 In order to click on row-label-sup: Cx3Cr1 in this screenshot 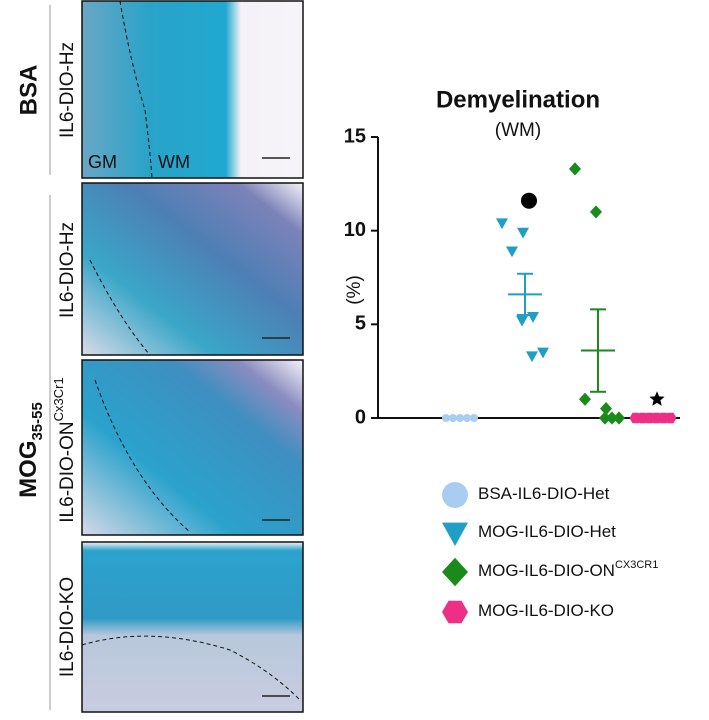, I will do `click(58, 399)`.